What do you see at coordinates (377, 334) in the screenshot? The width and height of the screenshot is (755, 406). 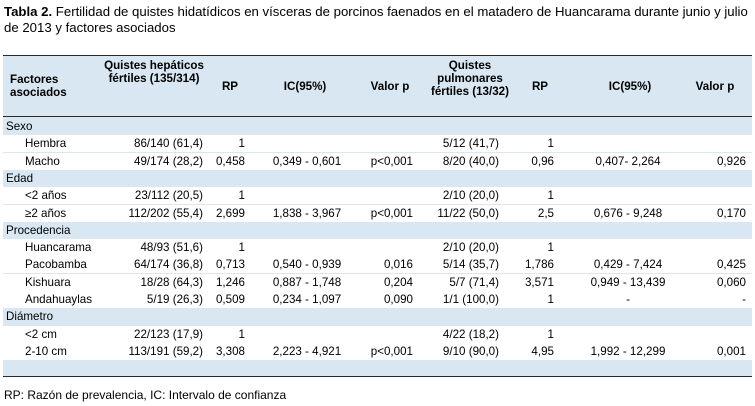 I see `table-row: <2 cm 22/123 (17,9) 1 4/22 (18,2) 1` at bounding box center [377, 334].